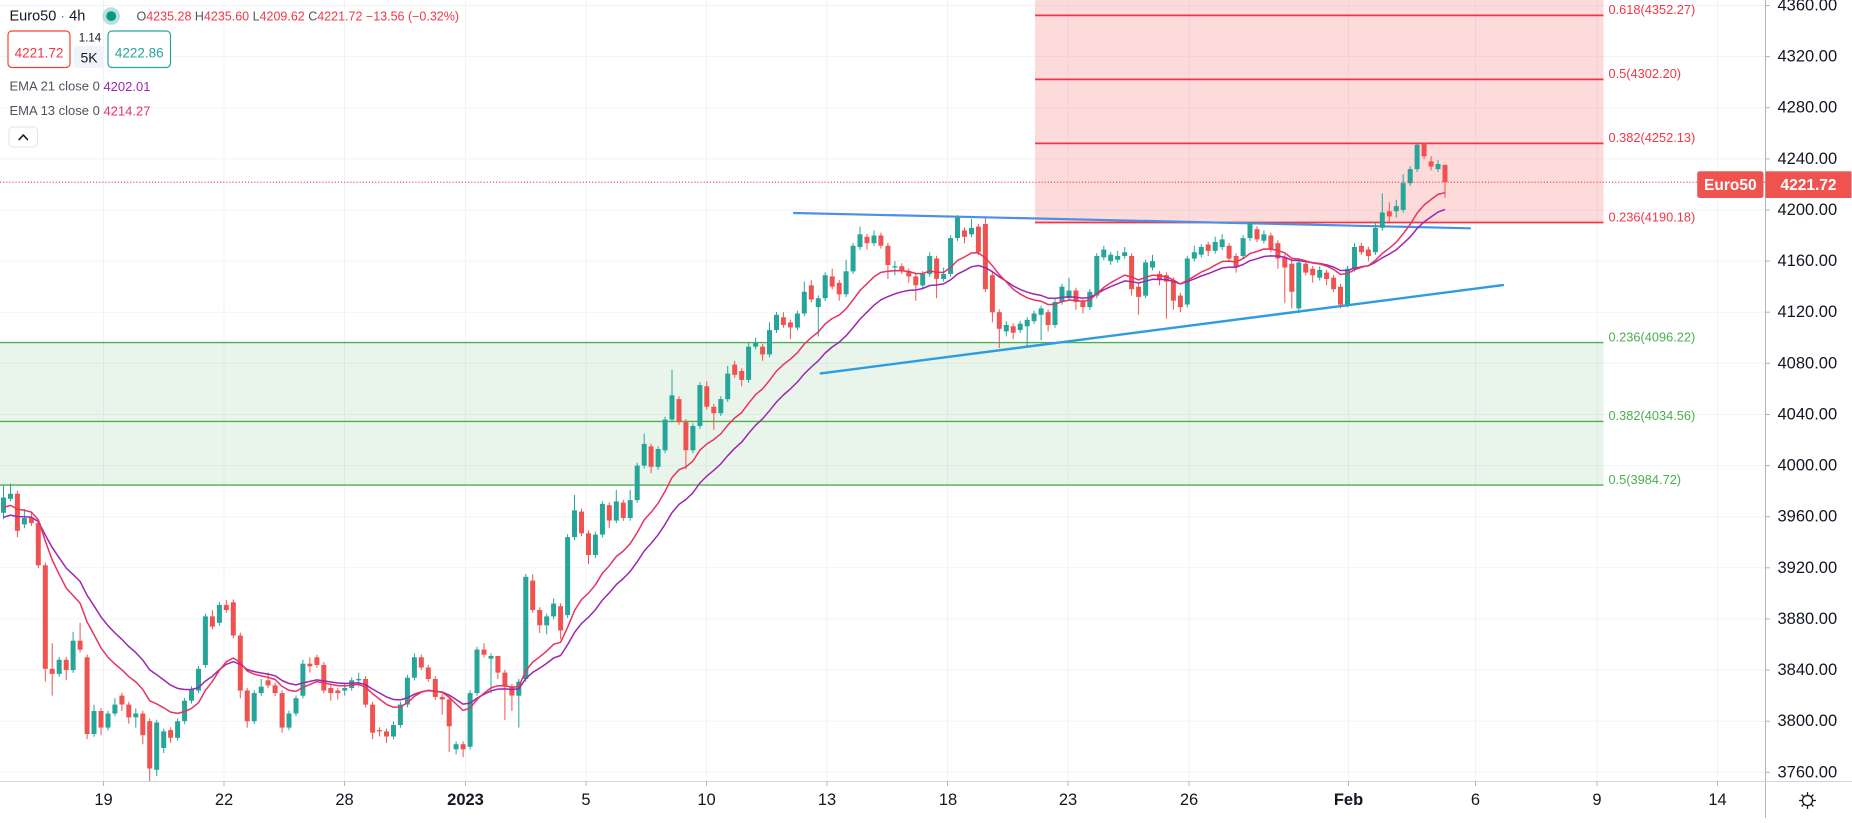 The height and width of the screenshot is (823, 1852). Describe the element at coordinates (1808, 363) in the screenshot. I see `svg-text: 4080.00` at that location.